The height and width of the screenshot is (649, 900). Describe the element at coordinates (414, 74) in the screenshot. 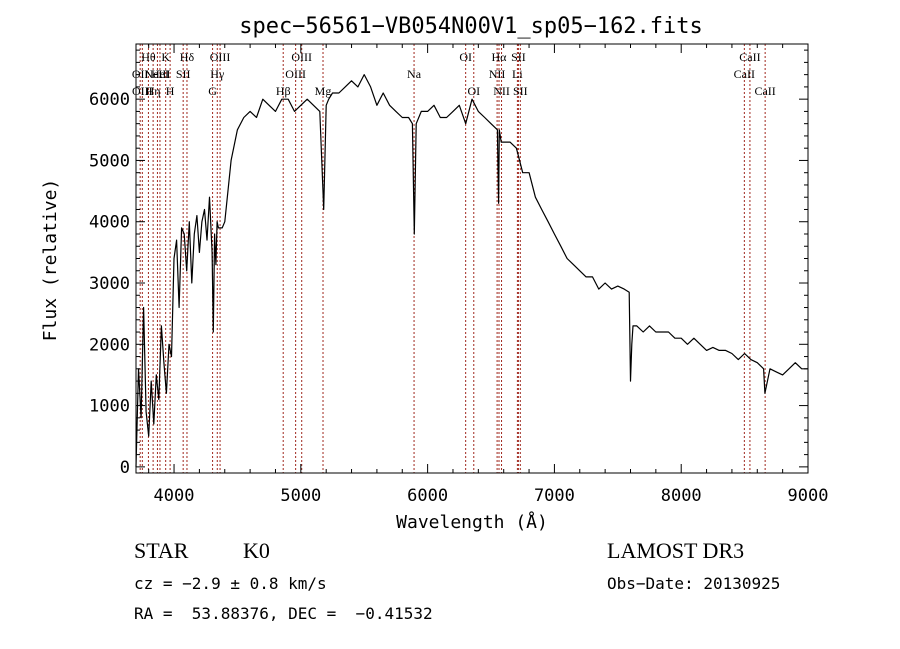

I see `spectral-line-label: Na` at that location.